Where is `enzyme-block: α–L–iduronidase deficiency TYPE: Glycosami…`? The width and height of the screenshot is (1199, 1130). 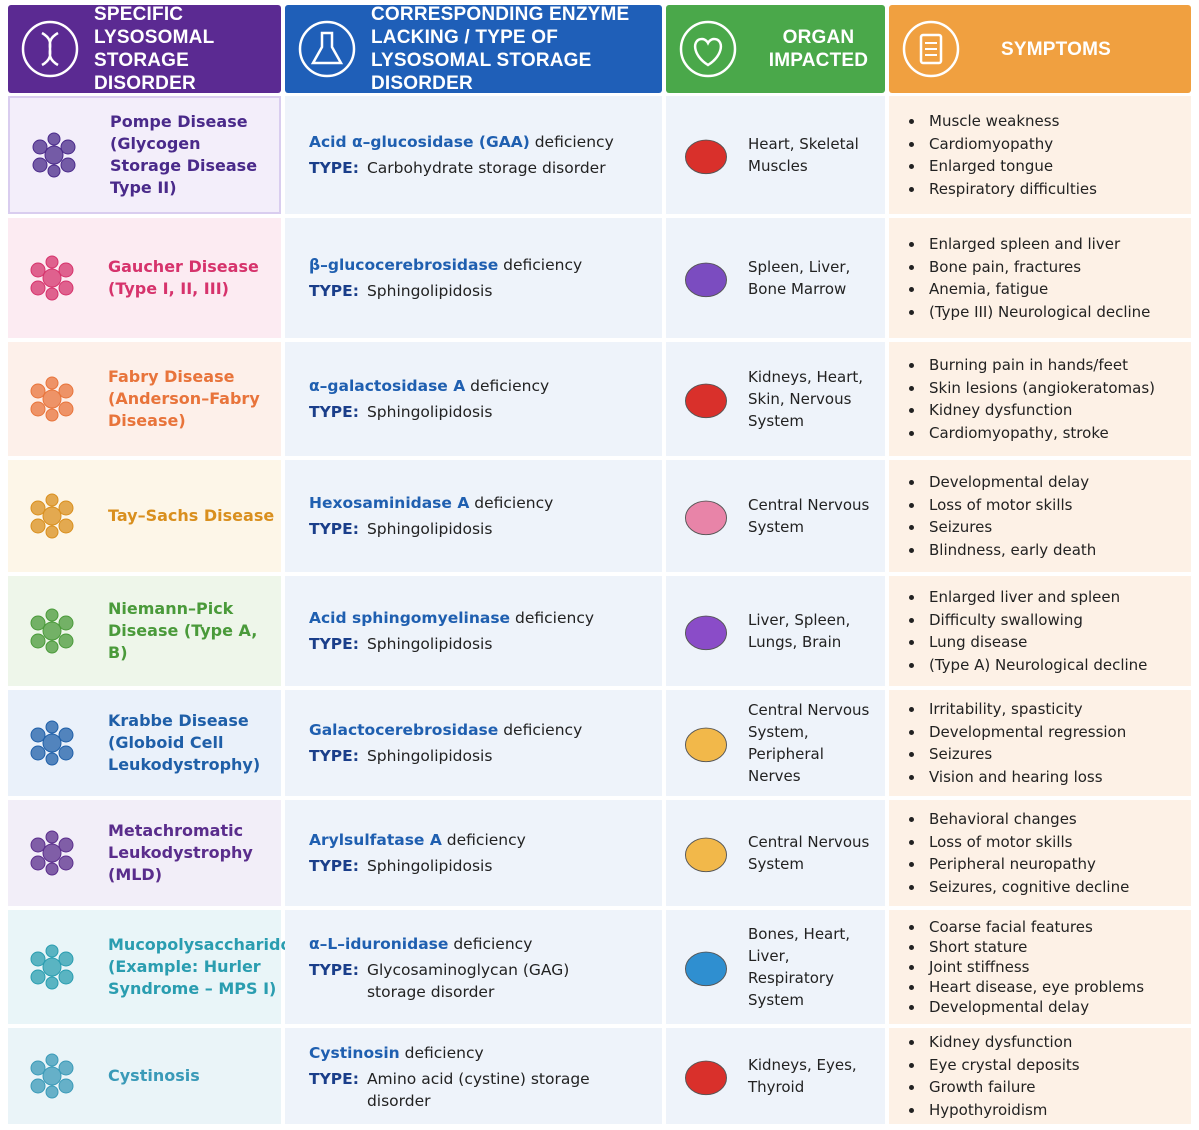
enzyme-block: α–L–iduronidase deficiency TYPE: Glycosami… is located at coordinates (446, 967).